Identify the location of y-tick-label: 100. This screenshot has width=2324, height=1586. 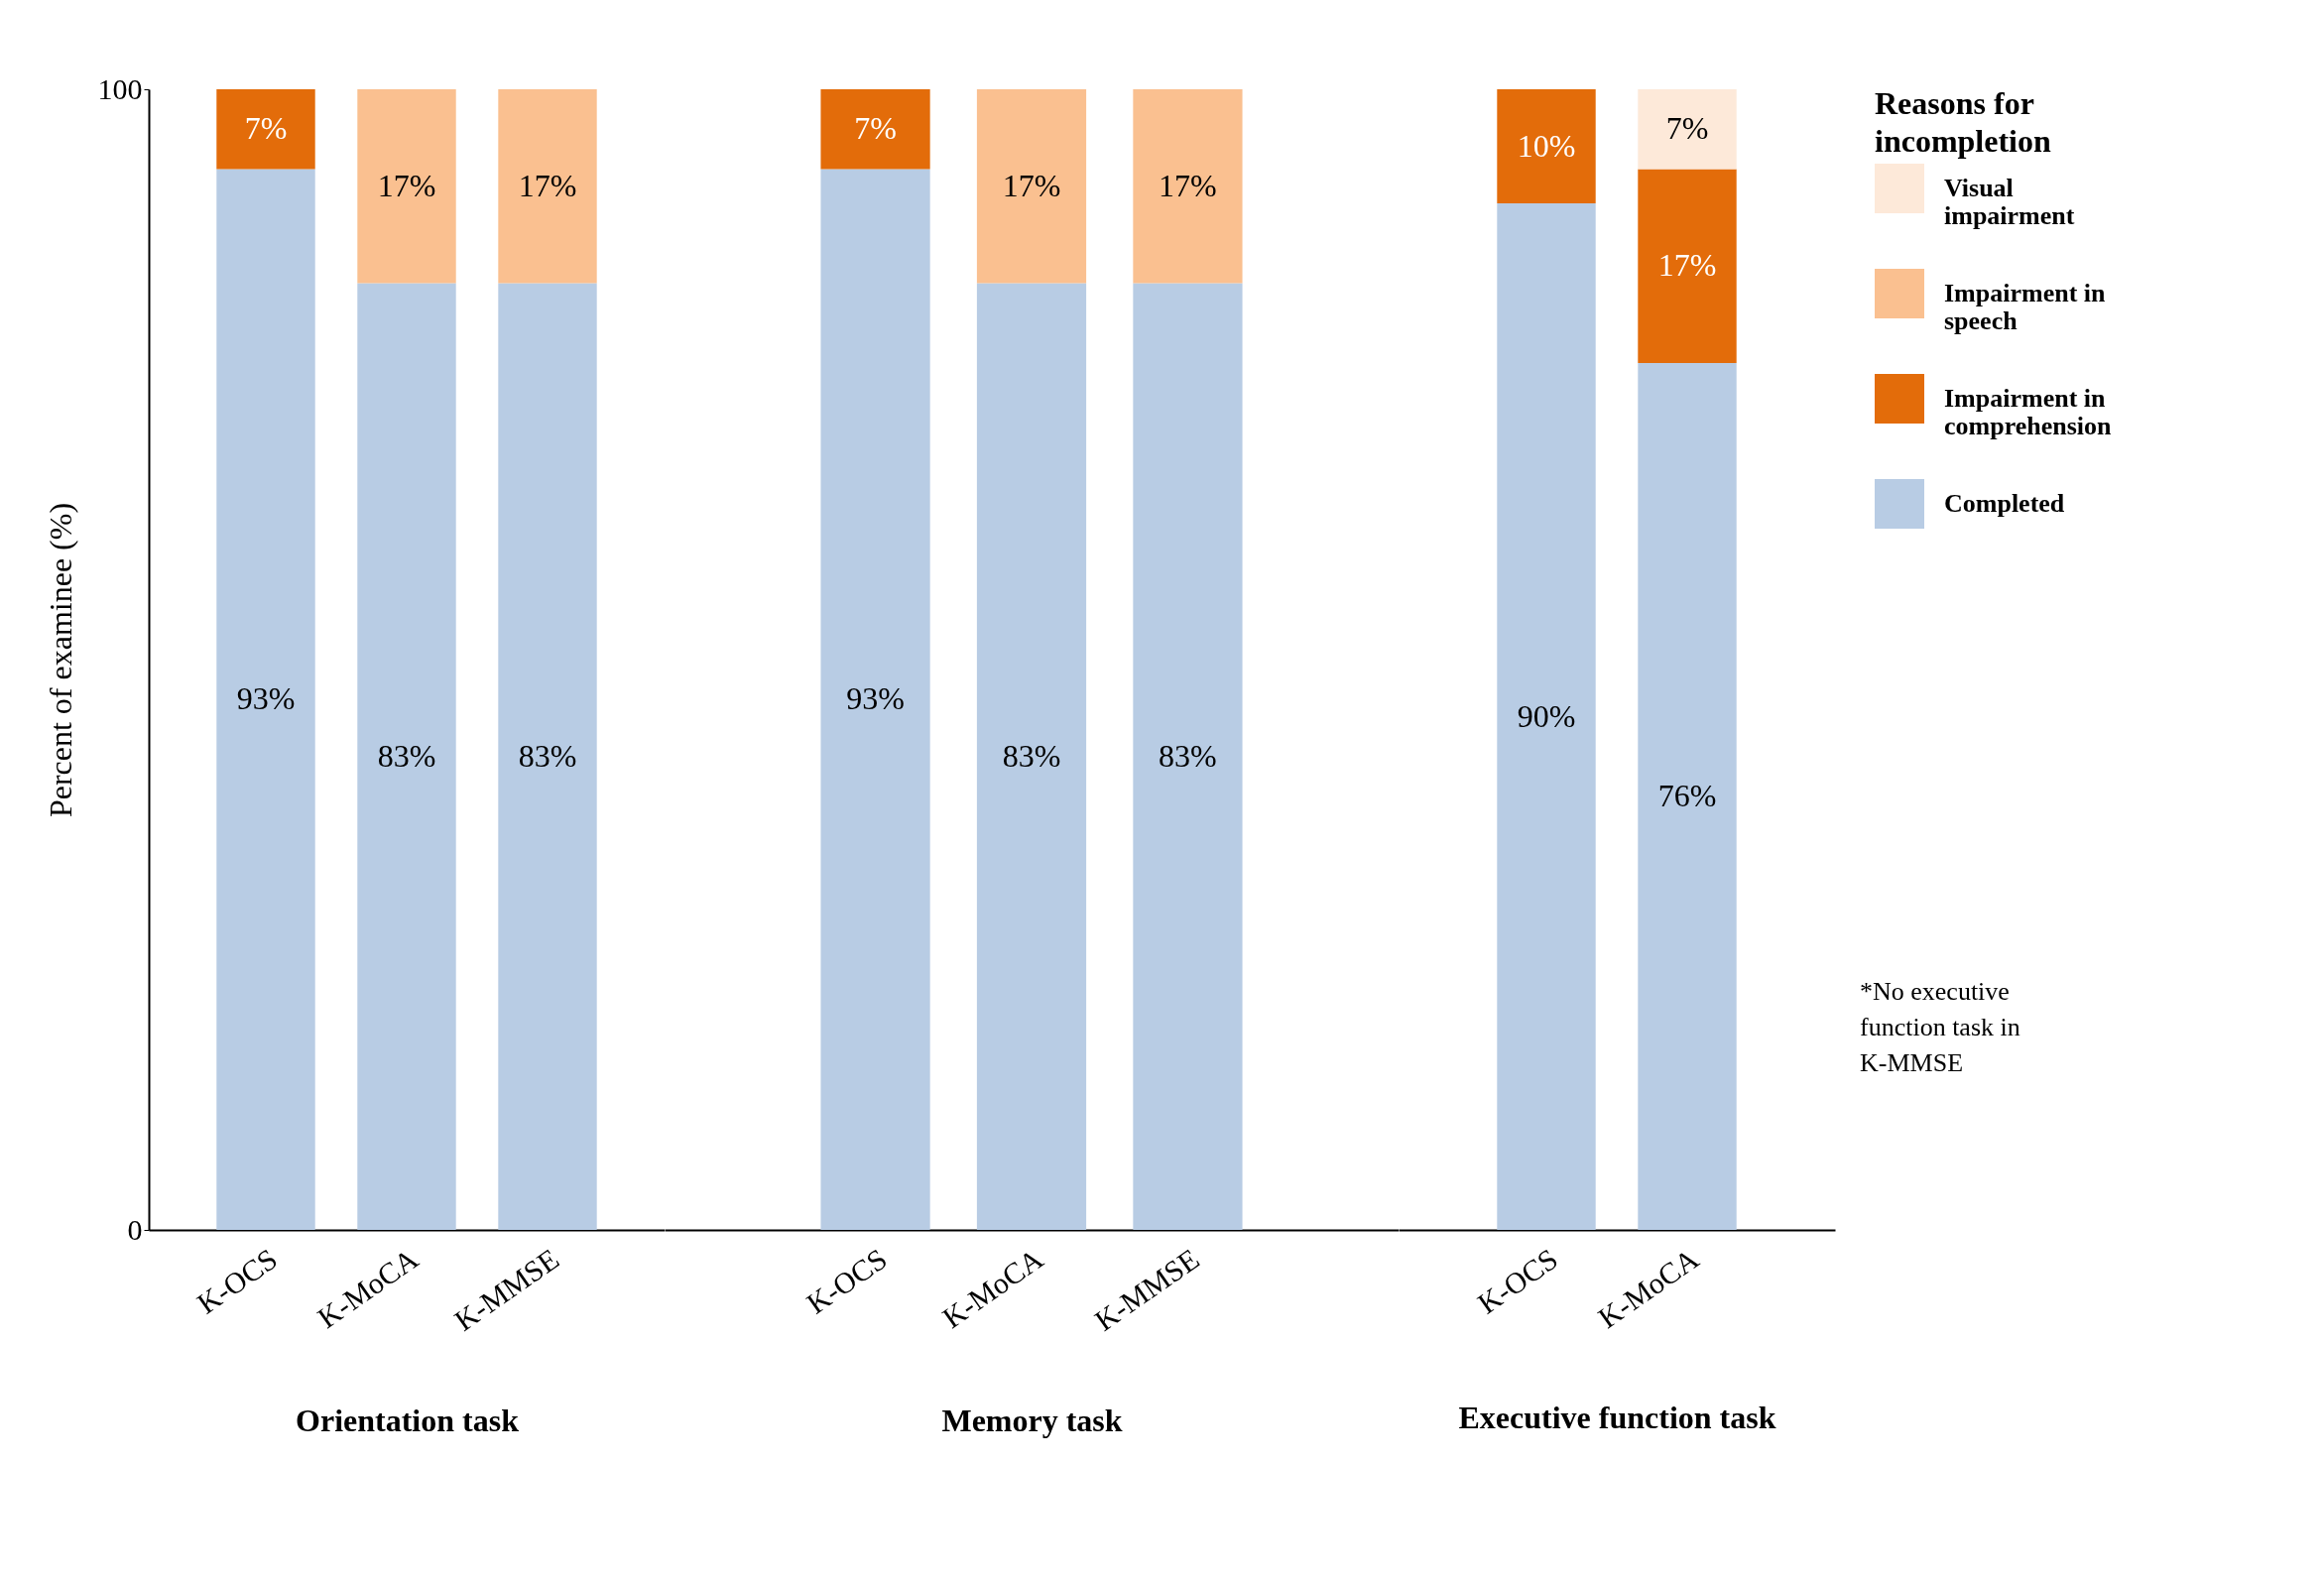
(120, 88).